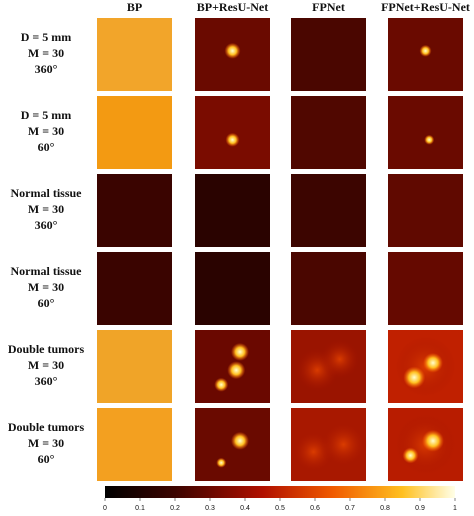  I want to click on colorbar-tick-label: 0.4, so click(245, 508).